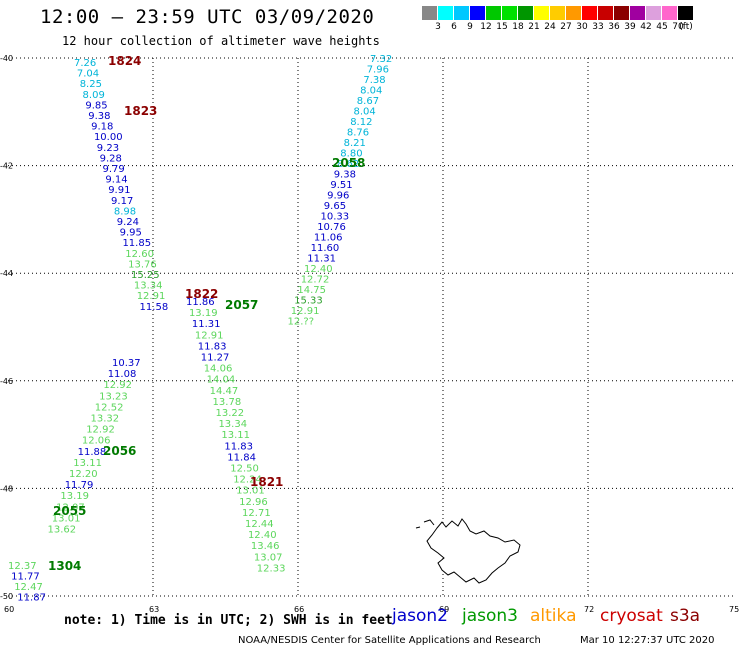 This screenshot has height=650, width=740. Describe the element at coordinates (266, 482) in the screenshot. I see `pass-time-label: 1821` at that location.